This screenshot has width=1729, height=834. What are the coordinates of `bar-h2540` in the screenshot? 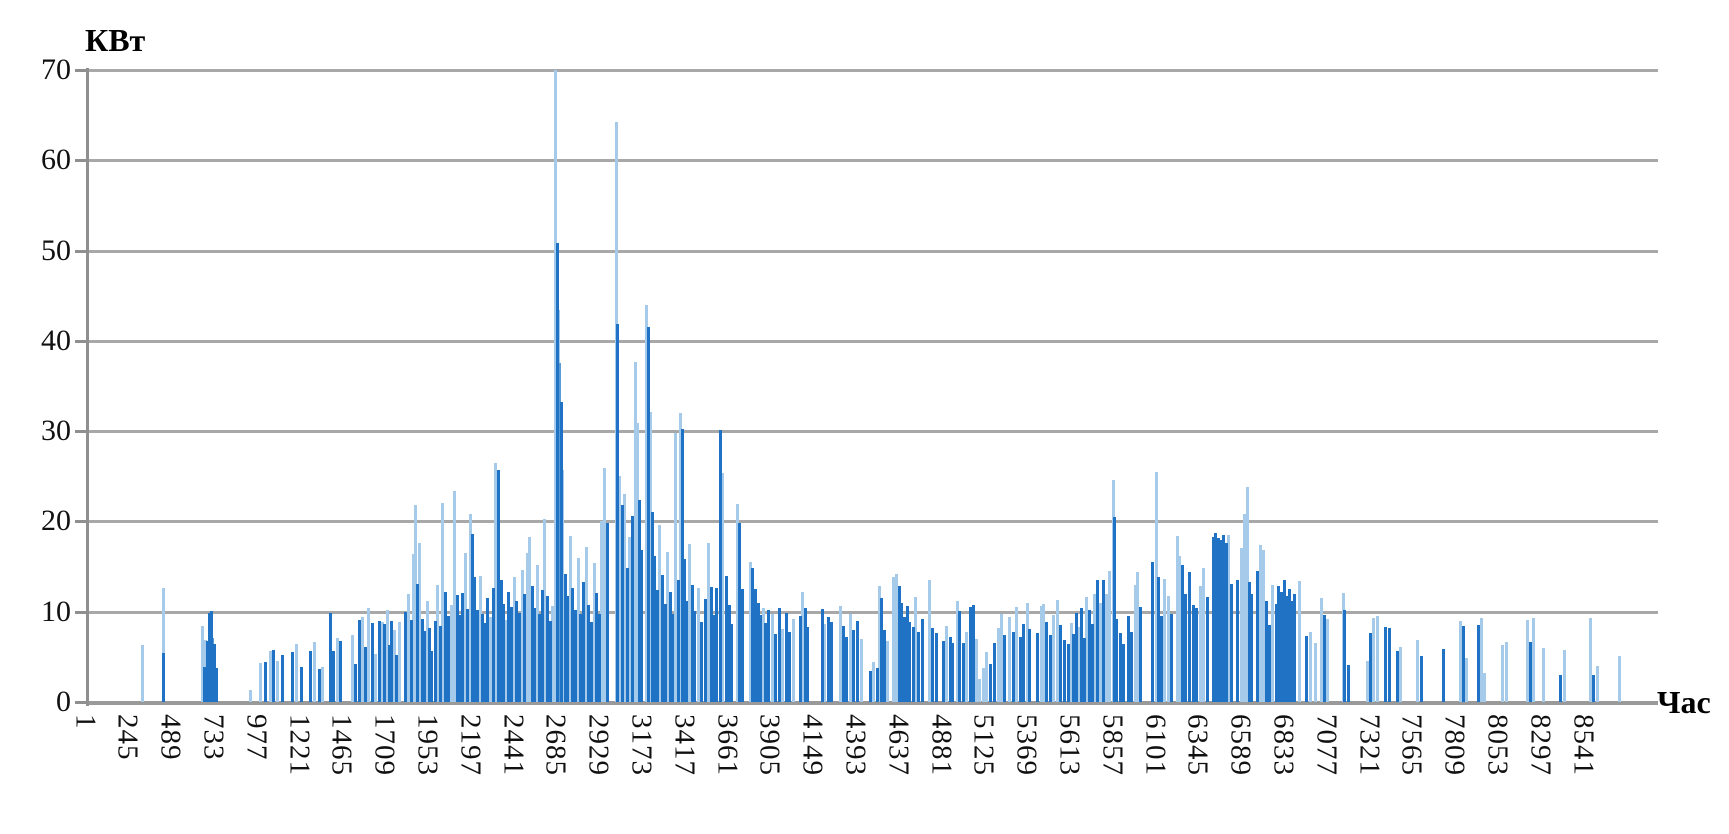 It's located at (530, 619).